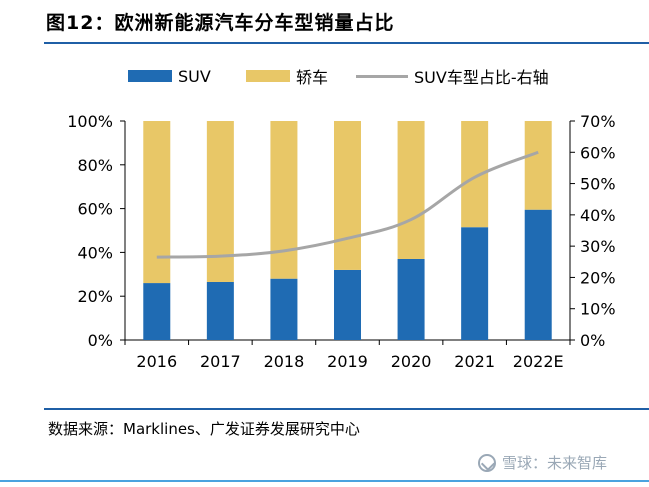  Describe the element at coordinates (474, 361) in the screenshot. I see `x-tick-label: 2021` at that location.